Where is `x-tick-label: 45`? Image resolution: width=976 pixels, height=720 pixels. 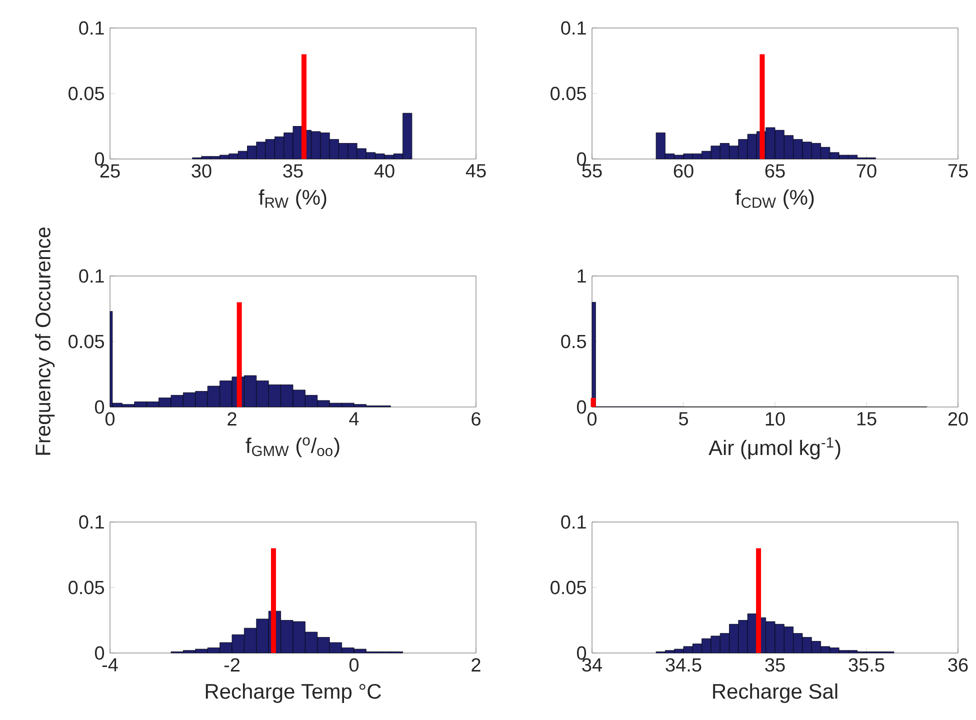 x-tick-label: 45 is located at coordinates (476, 171).